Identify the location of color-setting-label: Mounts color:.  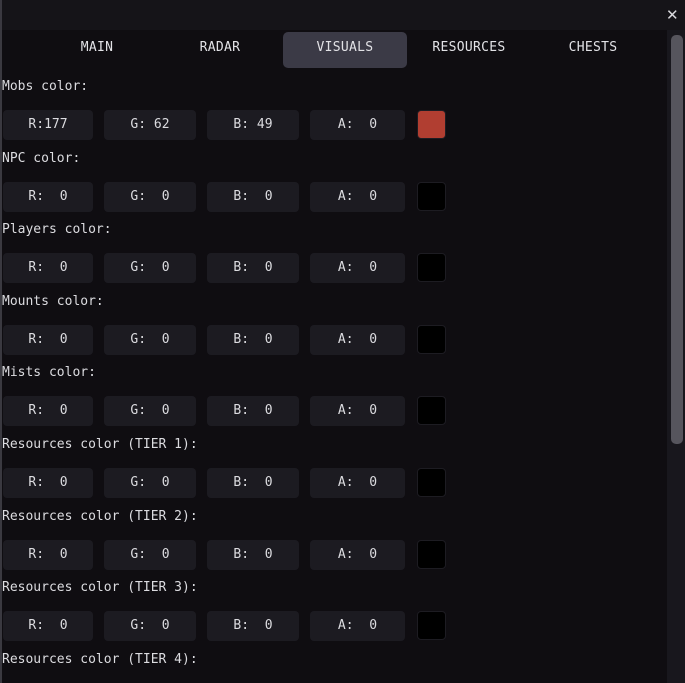
(53, 301).